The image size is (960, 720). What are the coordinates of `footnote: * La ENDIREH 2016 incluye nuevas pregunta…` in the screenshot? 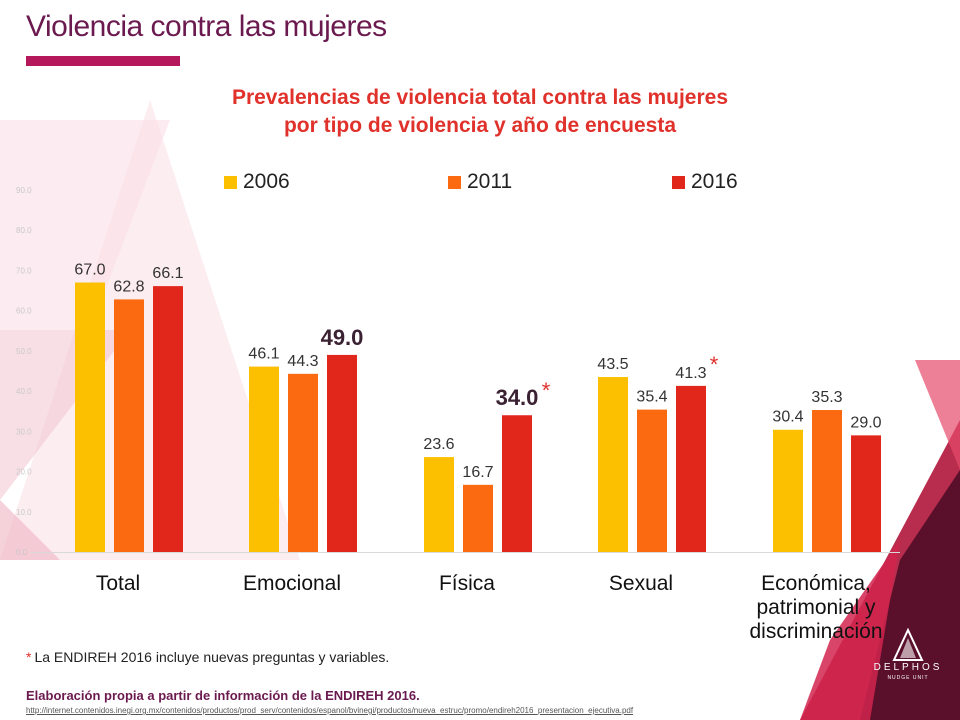 It's located at (207, 657).